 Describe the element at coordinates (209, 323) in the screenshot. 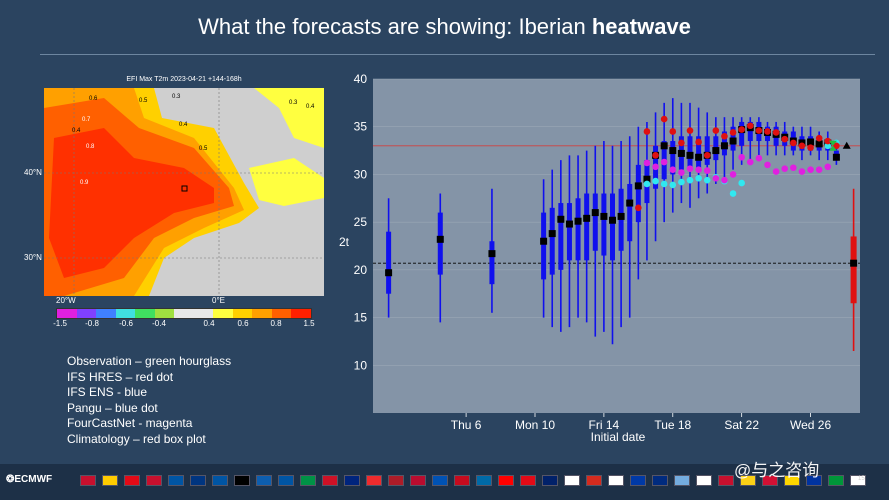

I see `colorbar-tick-label: 0.4` at that location.